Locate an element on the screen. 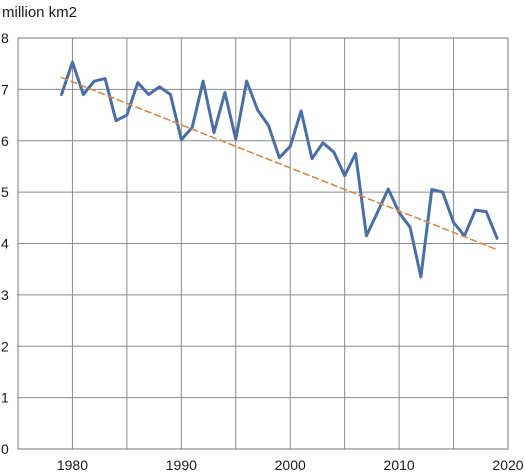 The width and height of the screenshot is (525, 475). y-tick-labels: 0 1 2 3 4 5 6 7 8 is located at coordinates (5, 243).